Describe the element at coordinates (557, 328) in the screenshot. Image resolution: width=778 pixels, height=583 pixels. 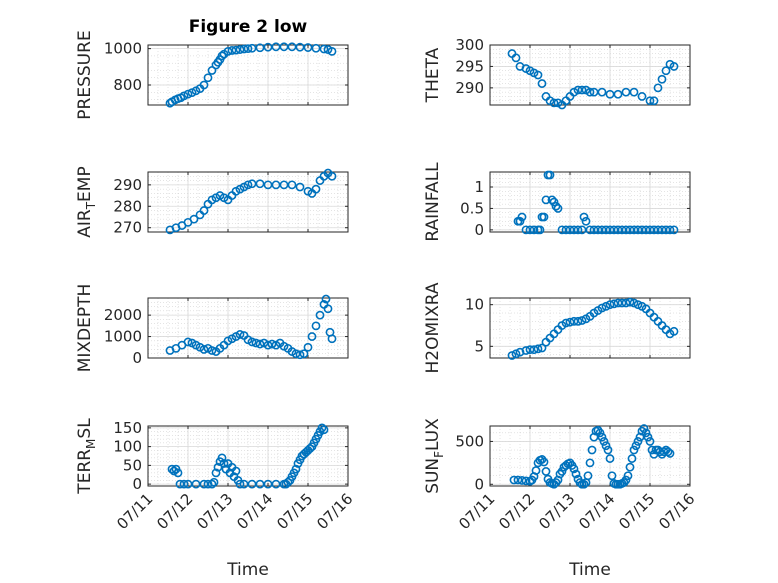
I see `axes-6: 5 10 H2OMIXRA` at that location.